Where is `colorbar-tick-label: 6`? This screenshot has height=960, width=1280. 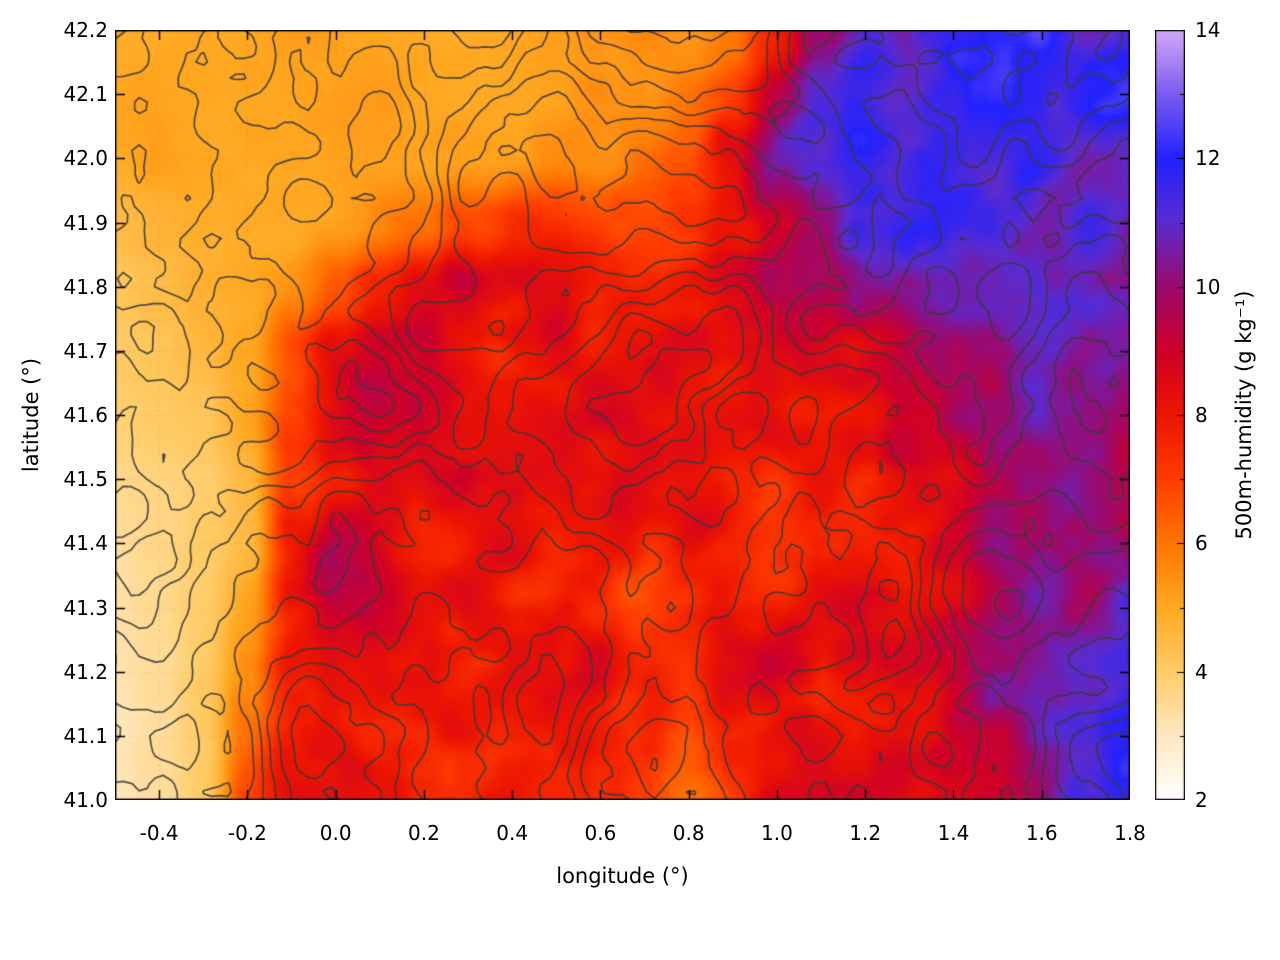
colorbar-tick-label: 6 is located at coordinates (1201, 543).